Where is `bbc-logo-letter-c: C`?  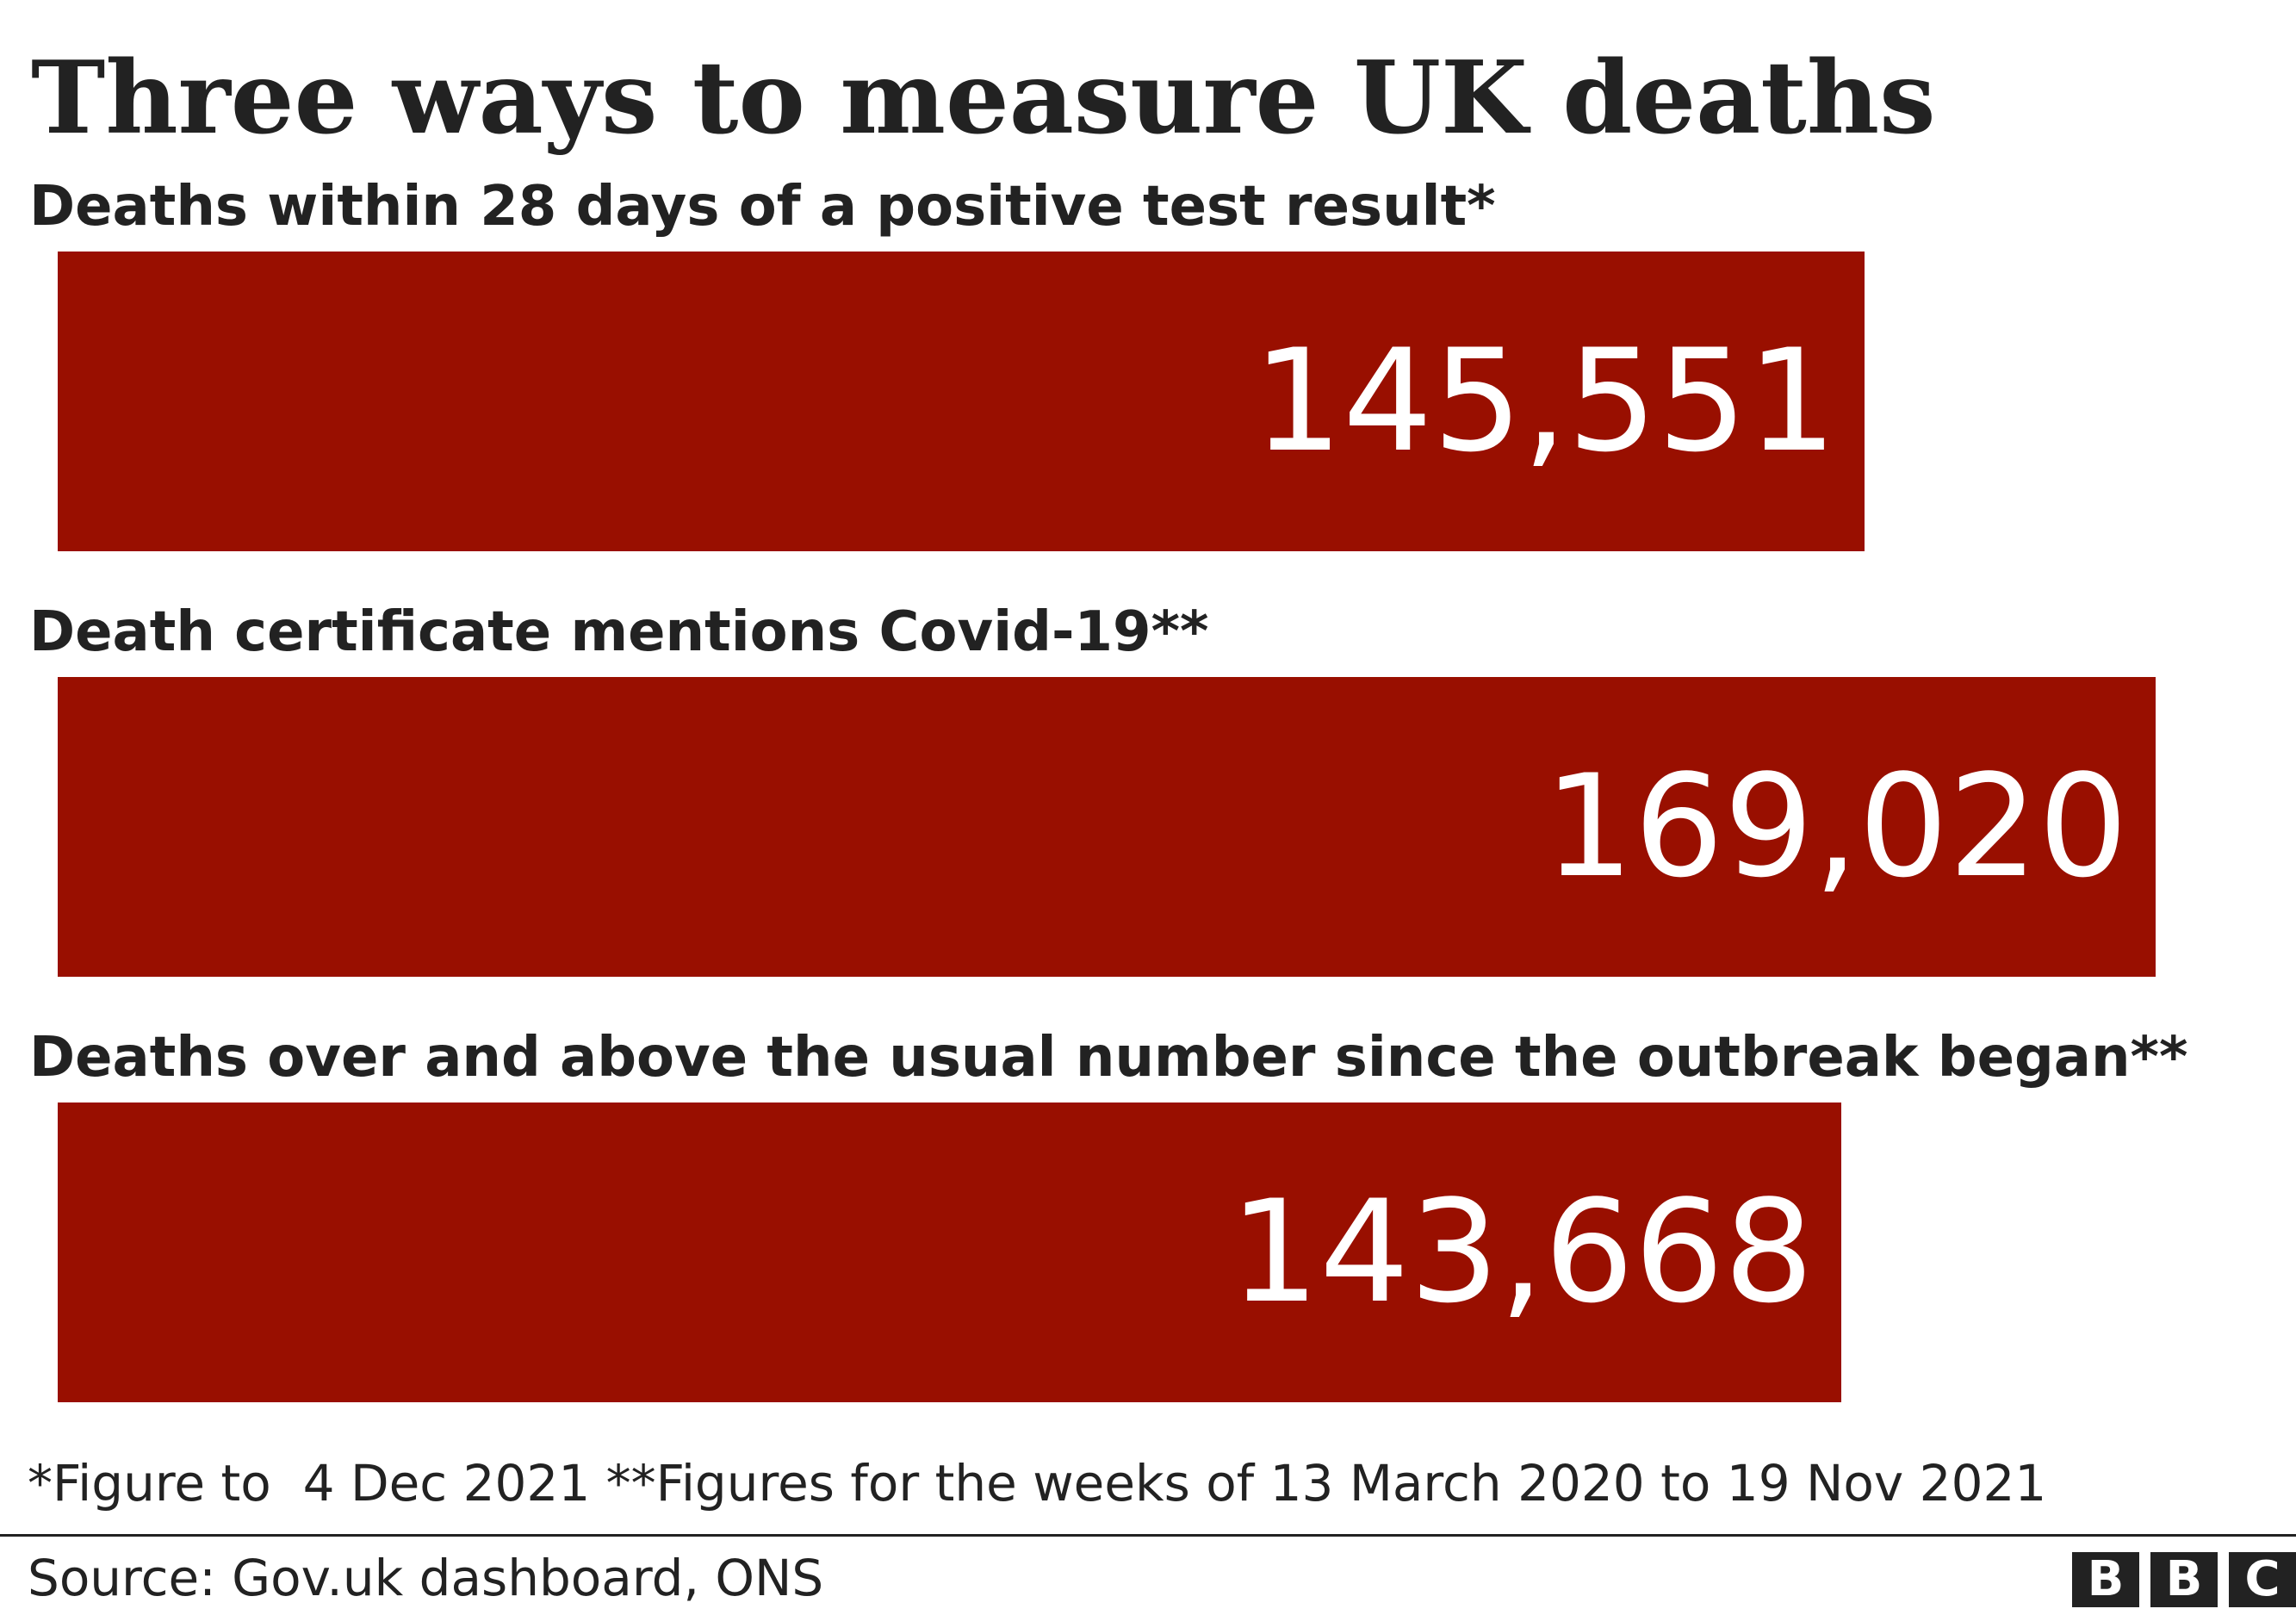 bbc-logo-letter-c: C is located at coordinates (2262, 1579).